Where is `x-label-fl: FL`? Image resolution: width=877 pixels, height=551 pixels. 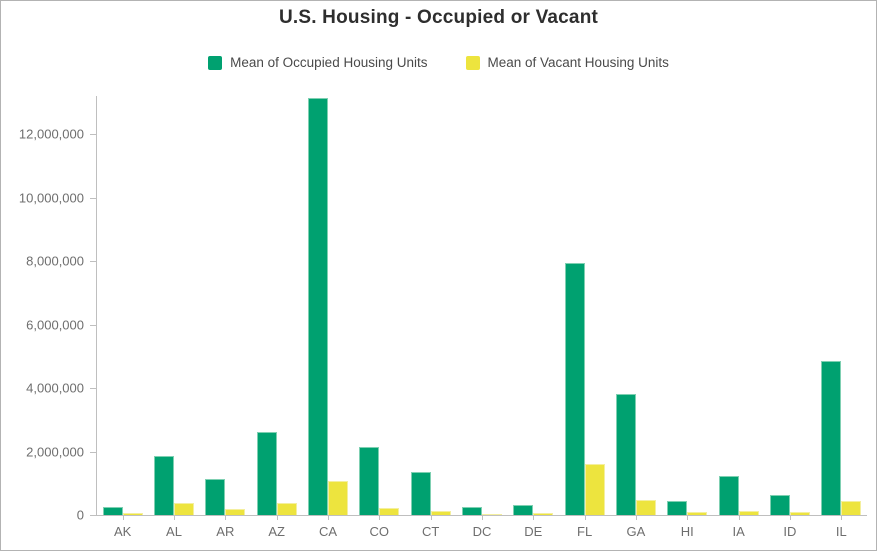 x-label-fl: FL is located at coordinates (585, 531).